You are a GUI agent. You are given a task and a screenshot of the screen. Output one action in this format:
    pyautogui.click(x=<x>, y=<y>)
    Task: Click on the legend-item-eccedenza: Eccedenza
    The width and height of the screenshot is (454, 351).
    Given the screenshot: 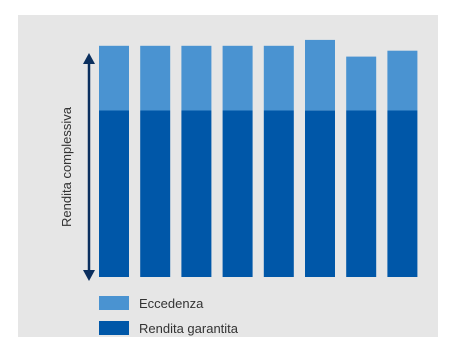 What is the action you would take?
    pyautogui.click(x=168, y=303)
    